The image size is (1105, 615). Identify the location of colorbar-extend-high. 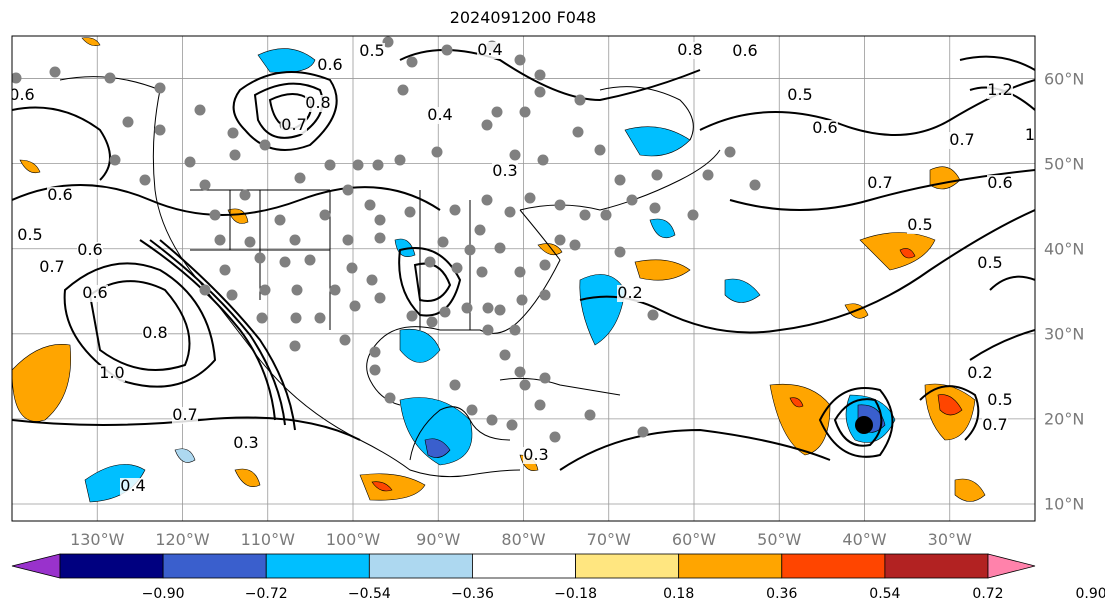
(1011, 566).